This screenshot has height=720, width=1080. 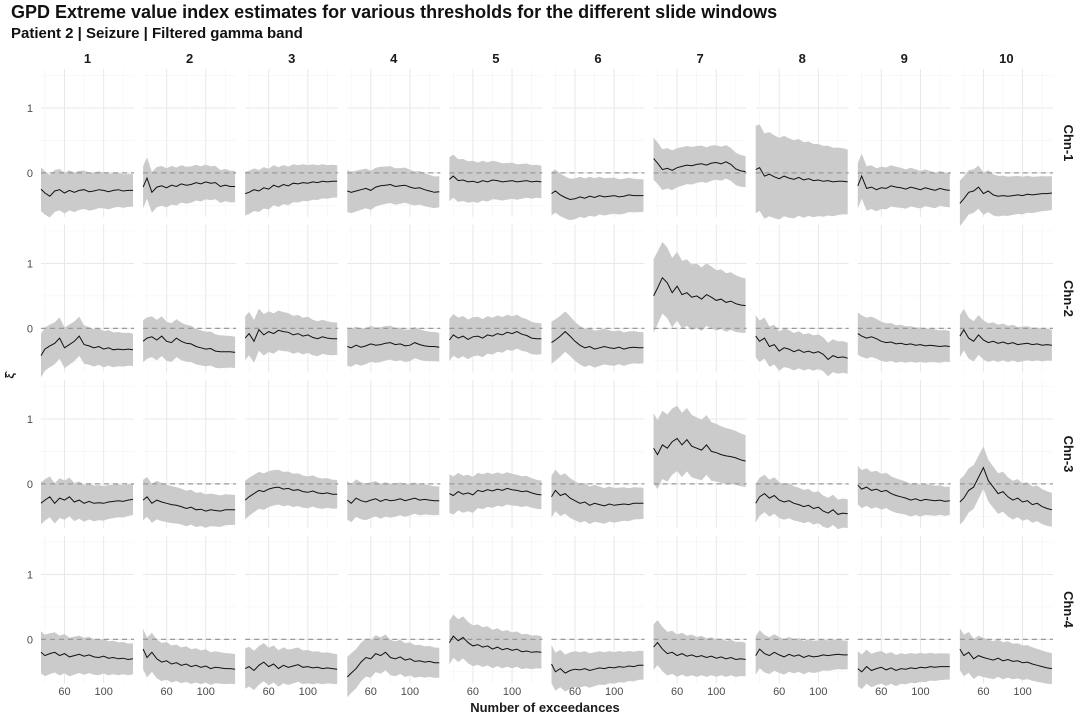 What do you see at coordinates (904, 58) in the screenshot?
I see `facet-column-label-9: 9` at bounding box center [904, 58].